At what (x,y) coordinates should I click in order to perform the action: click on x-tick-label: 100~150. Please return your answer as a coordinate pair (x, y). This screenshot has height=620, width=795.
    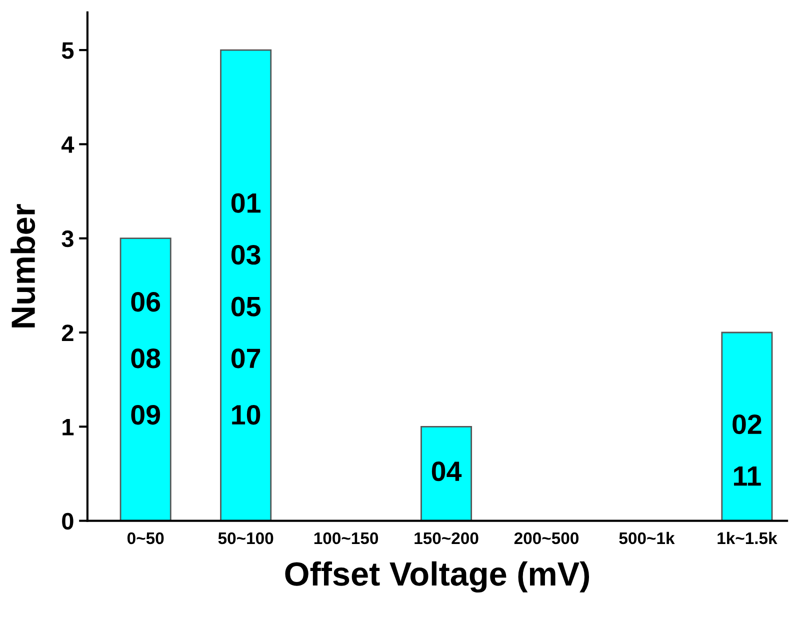
    Looking at the image, I should click on (346, 538).